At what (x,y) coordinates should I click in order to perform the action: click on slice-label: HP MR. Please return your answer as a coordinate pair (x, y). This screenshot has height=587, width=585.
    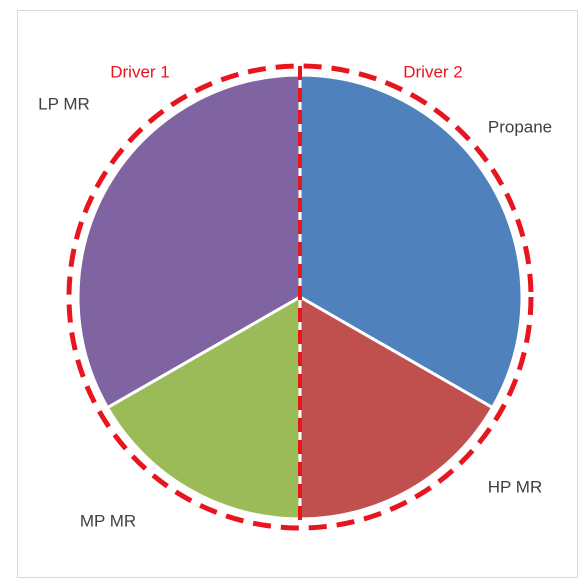
    Looking at the image, I should click on (515, 486).